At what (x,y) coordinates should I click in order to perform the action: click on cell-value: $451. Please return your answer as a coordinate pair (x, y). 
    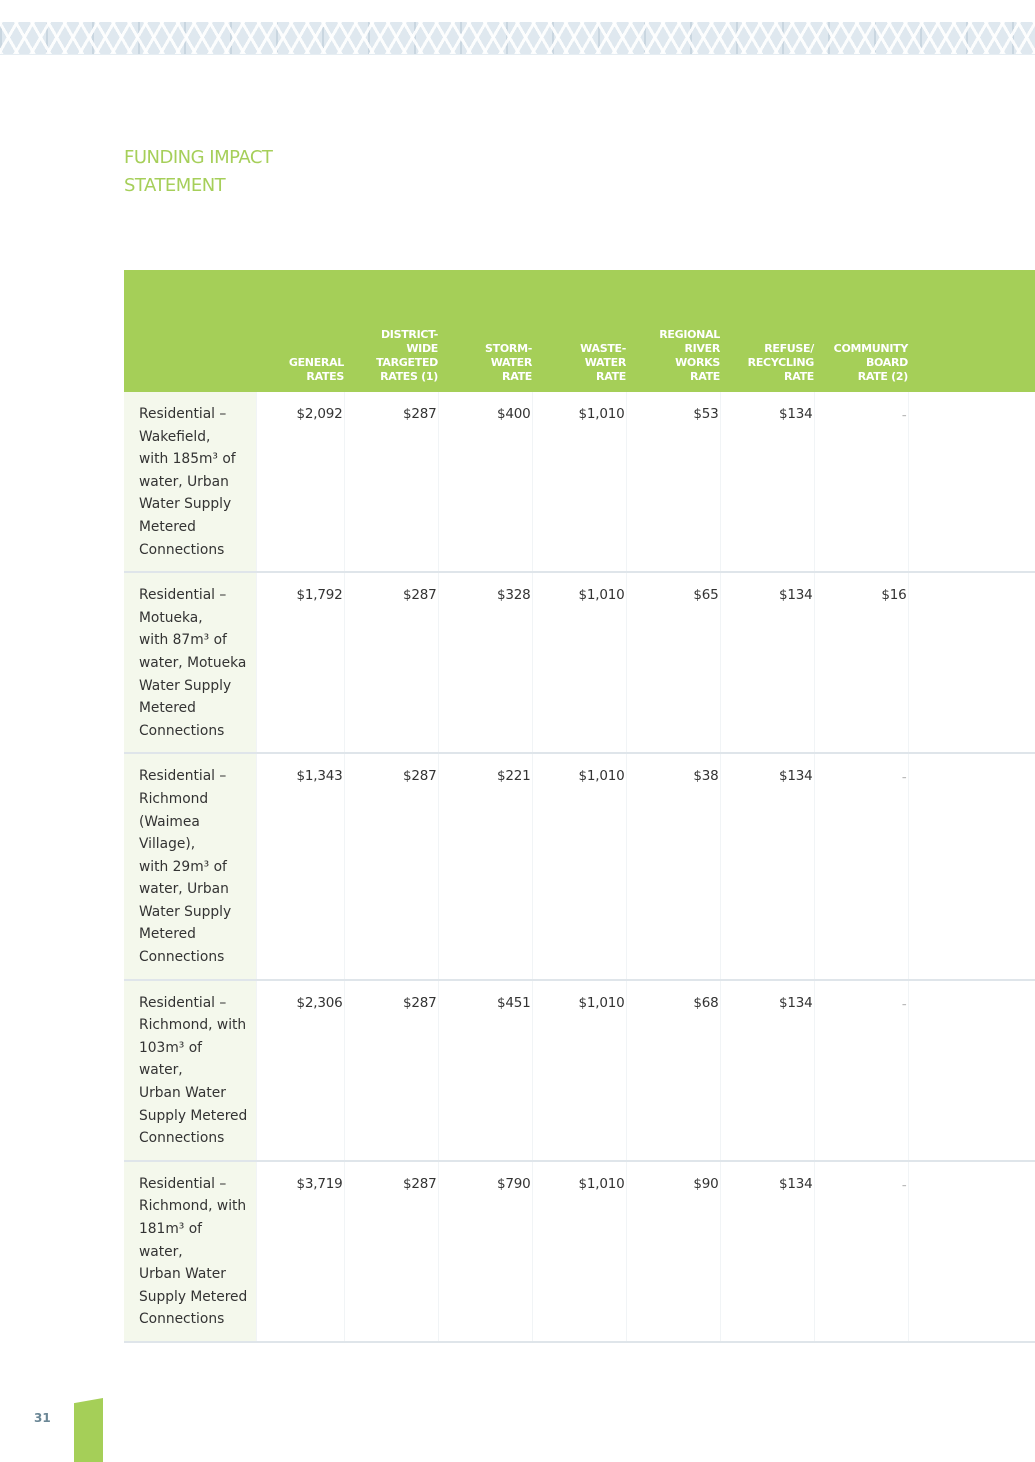
    Looking at the image, I should click on (513, 1002).